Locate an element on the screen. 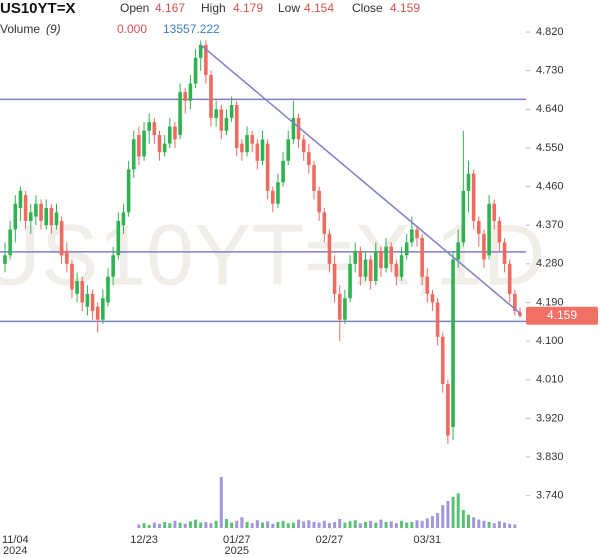 This screenshot has width=600, height=558. y-tick-label: 4.820 is located at coordinates (550, 32).